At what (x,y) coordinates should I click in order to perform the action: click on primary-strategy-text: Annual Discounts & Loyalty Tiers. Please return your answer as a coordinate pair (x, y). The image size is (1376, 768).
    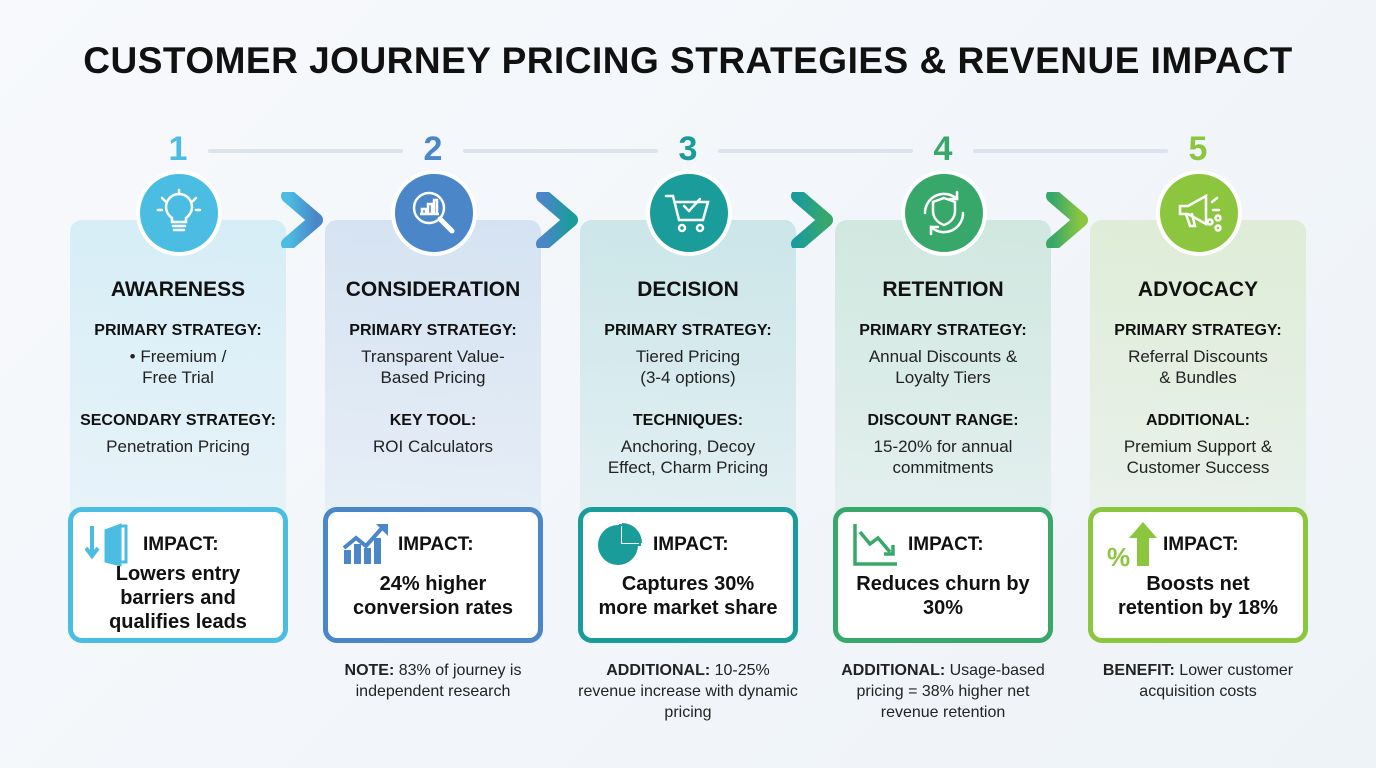
    Looking at the image, I should click on (943, 367).